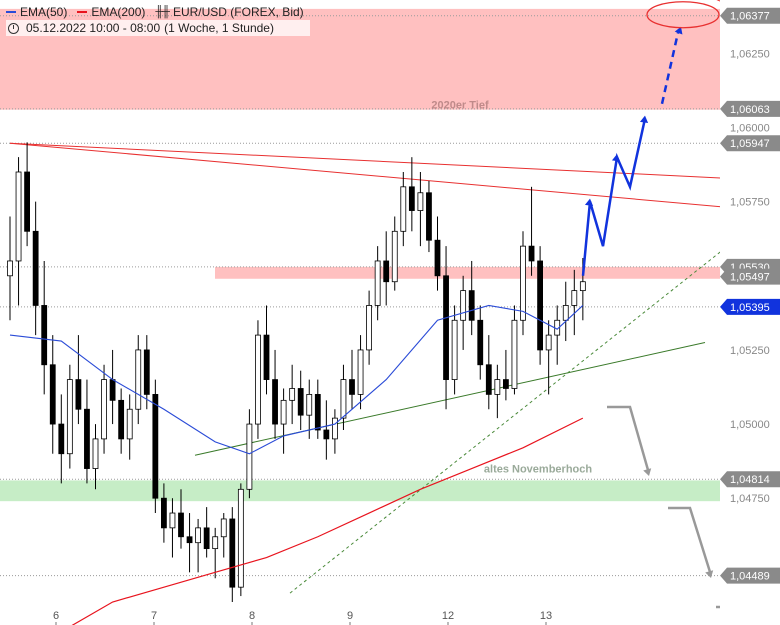  Describe the element at coordinates (394, 162) in the screenshot. I see `trendline-upper-red` at that location.